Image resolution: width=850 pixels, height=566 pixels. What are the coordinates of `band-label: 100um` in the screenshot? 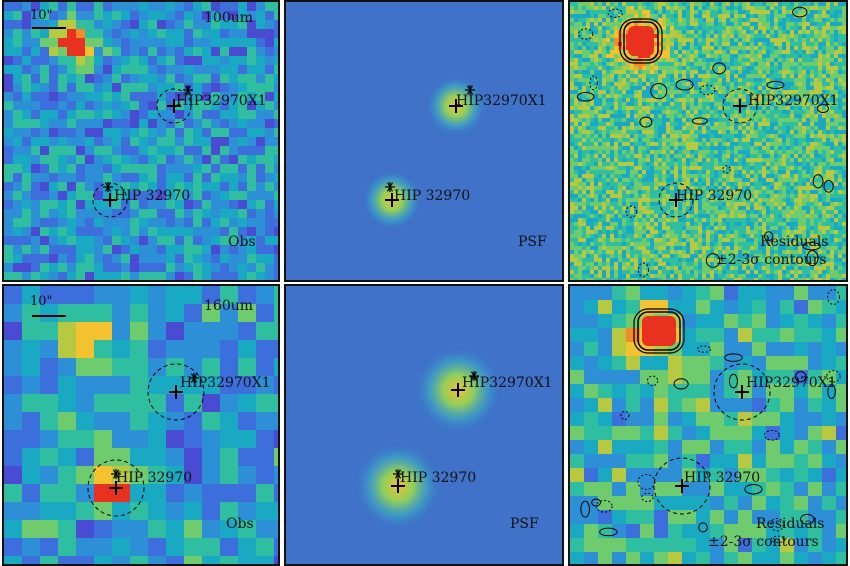 It's located at (229, 18).